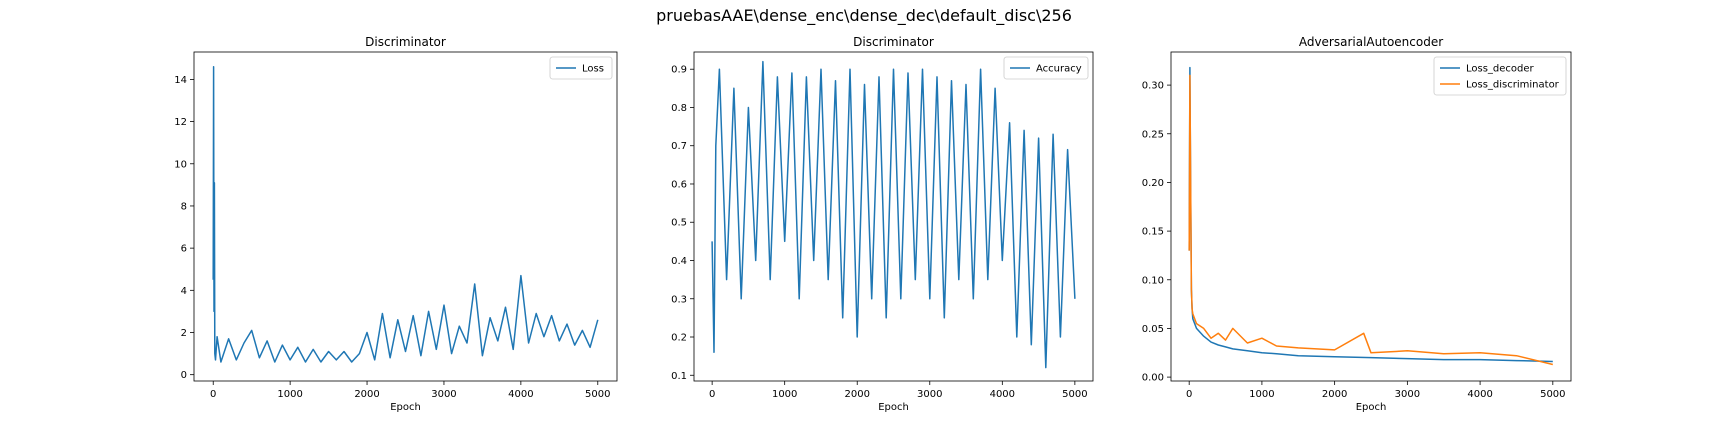 The height and width of the screenshot is (432, 1728). What do you see at coordinates (679, 299) in the screenshot?
I see `y-tick-label: 0.3` at bounding box center [679, 299].